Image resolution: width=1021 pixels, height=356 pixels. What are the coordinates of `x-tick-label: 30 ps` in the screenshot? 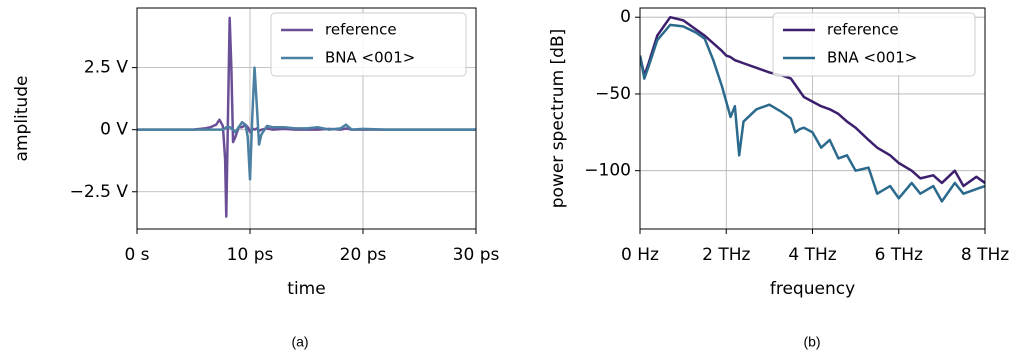 It's located at (476, 255).